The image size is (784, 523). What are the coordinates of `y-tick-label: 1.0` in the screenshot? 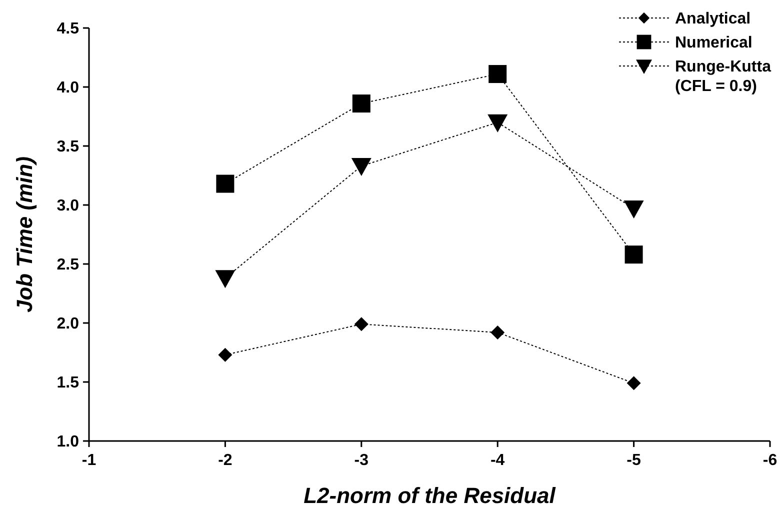 It's located at (68, 442).